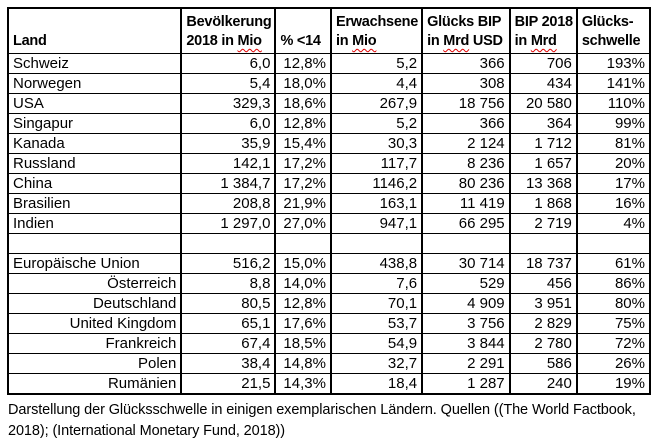  What do you see at coordinates (303, 183) in the screenshot?
I see `cell-pct-under-14: 17,2%` at bounding box center [303, 183].